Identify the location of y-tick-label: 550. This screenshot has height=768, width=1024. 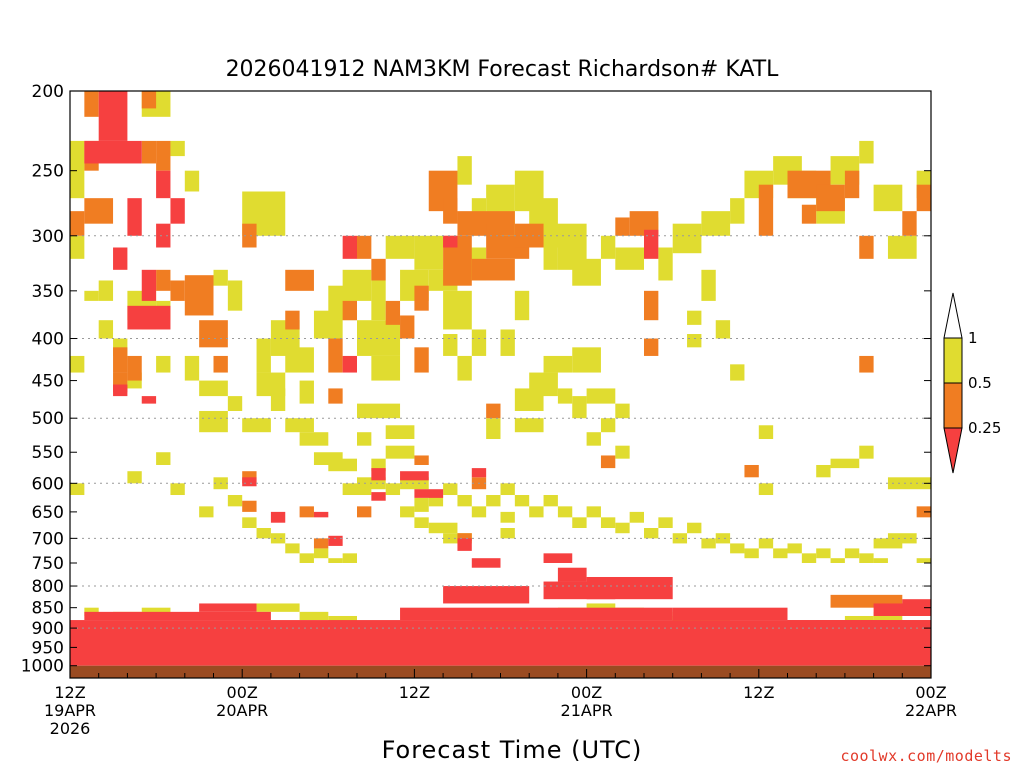
(48, 453).